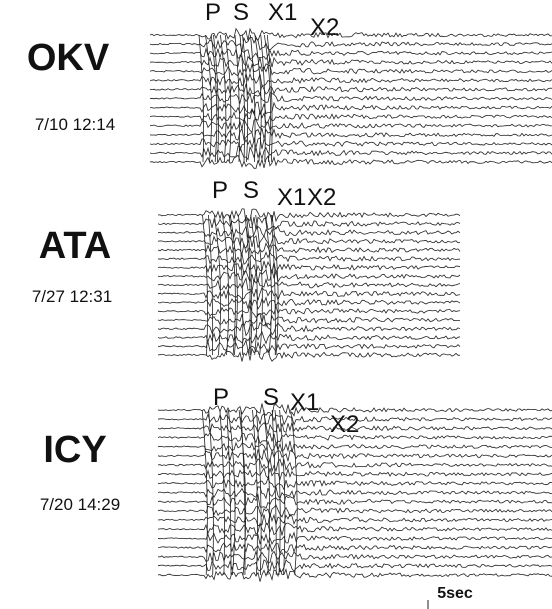 Image resolution: width=552 pixels, height=609 pixels. I want to click on station-name: ATA, so click(75, 246).